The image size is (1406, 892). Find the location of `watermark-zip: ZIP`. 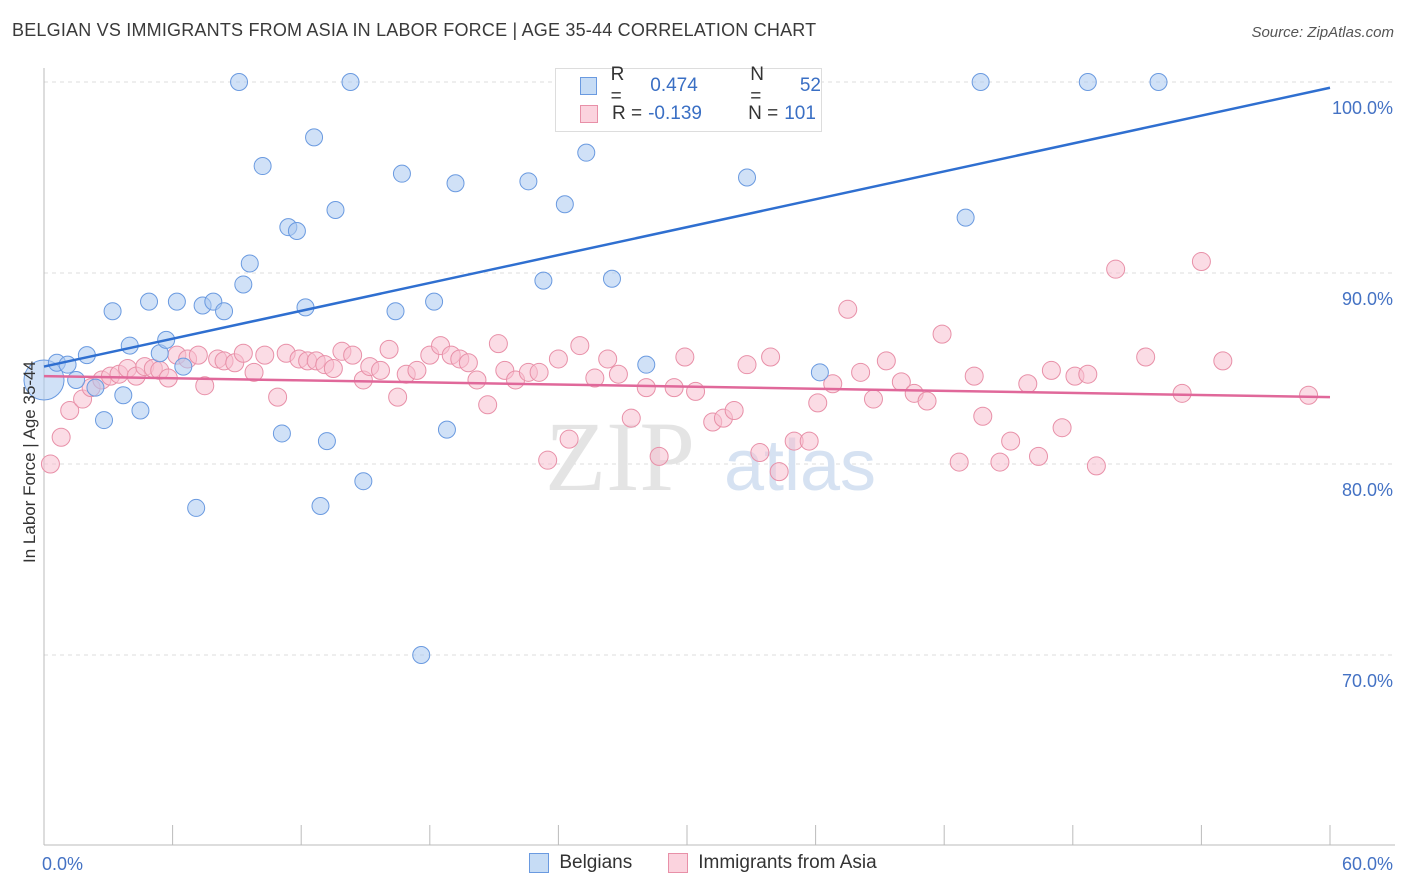

watermark-zip: ZIP is located at coordinates (620, 456).